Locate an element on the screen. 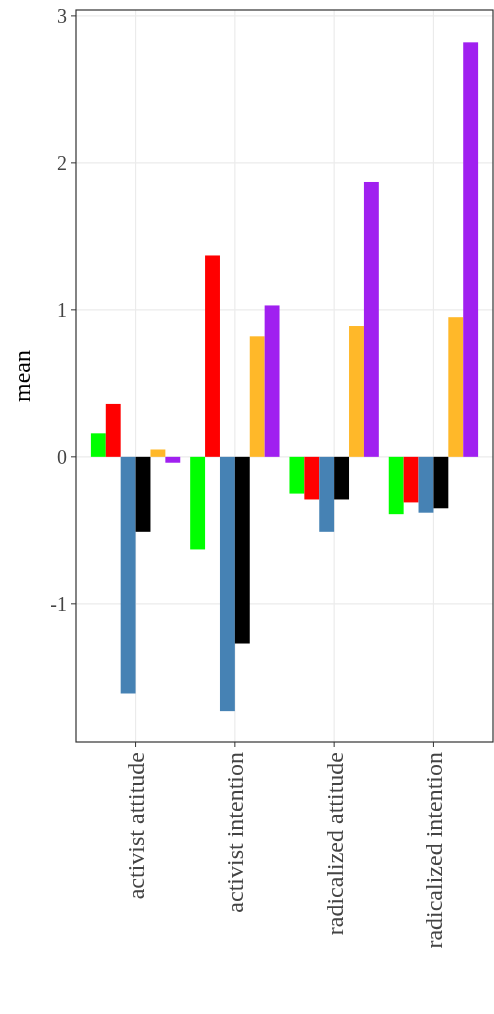 The width and height of the screenshot is (494, 1014). x-tick-label: activist intention is located at coordinates (235, 832).